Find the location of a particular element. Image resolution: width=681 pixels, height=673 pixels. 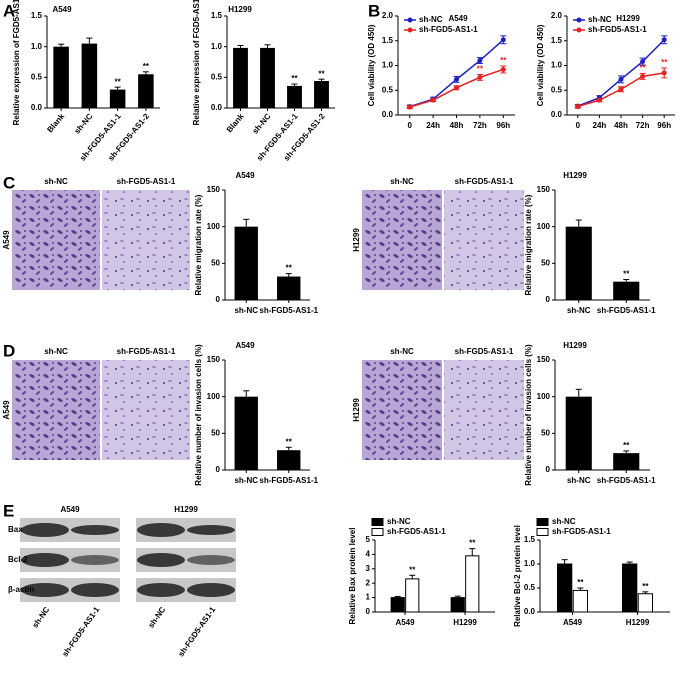

x-tick-label: 0 is located at coordinates (578, 125).